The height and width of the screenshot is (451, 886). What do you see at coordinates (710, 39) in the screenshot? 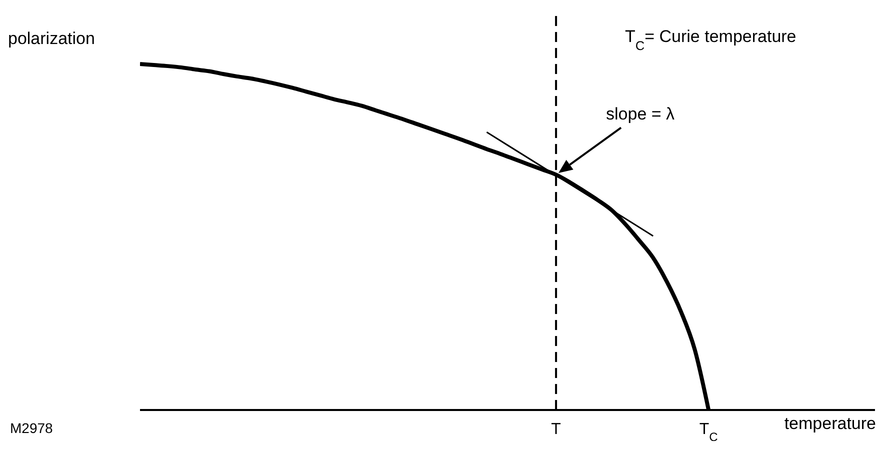
I see `text: T$_{C}$= Curie temperature` at bounding box center [710, 39].